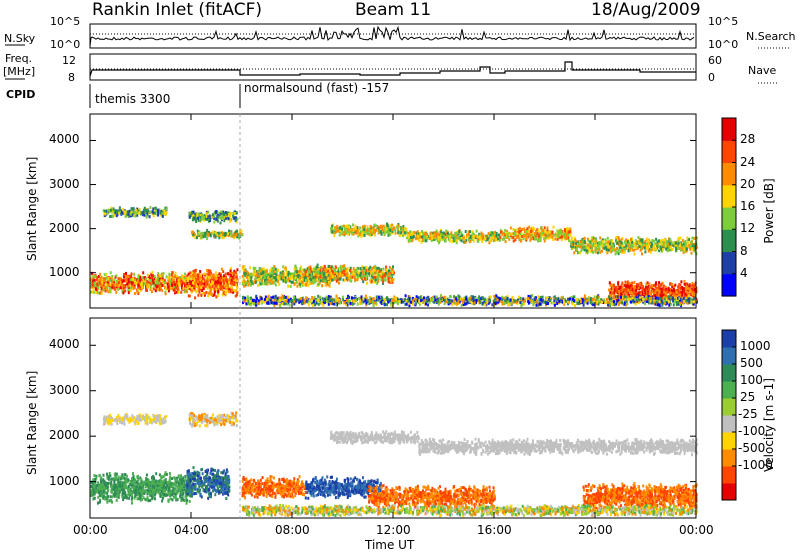 Image resolution: width=800 pixels, height=554 pixels. I want to click on power-colorbar-tick-label: 24, so click(748, 161).